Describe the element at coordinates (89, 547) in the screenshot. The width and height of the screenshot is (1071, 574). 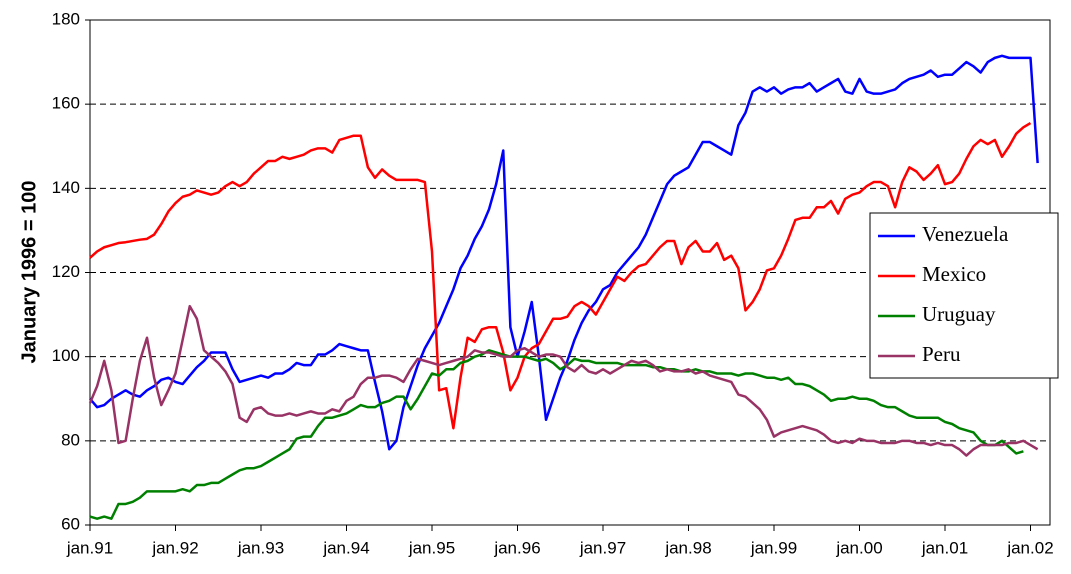
I see `x-tick-label: jan.91` at that location.